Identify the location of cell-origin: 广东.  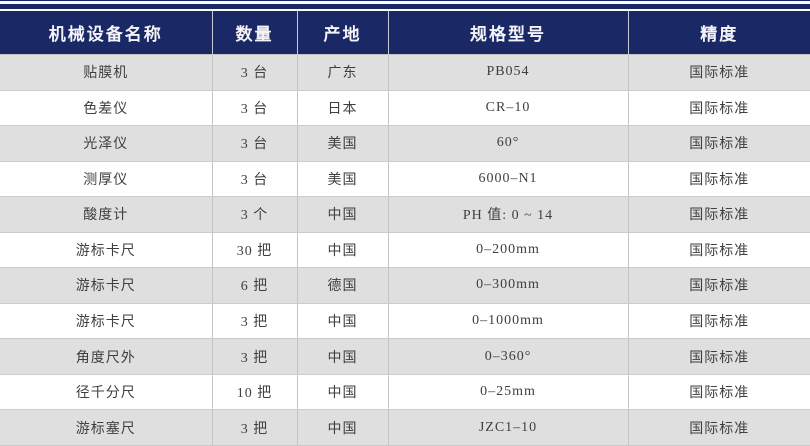
(342, 72).